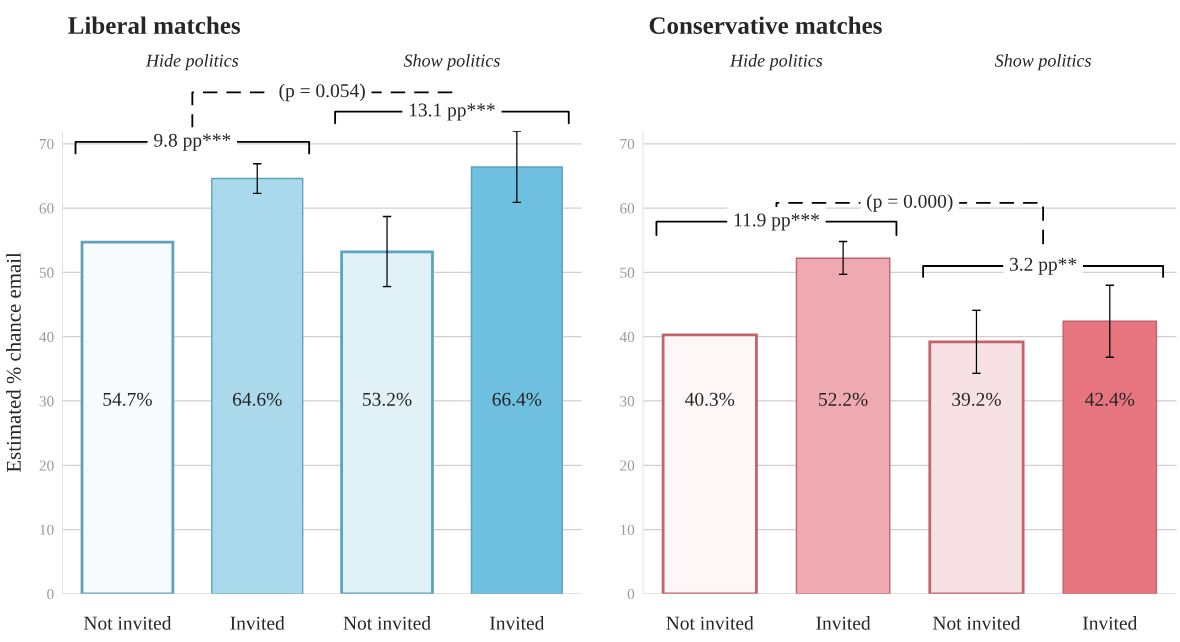 Image resolution: width=1180 pixels, height=642 pixels. I want to click on y-axis-title: Estimated % chance email, so click(13, 362).